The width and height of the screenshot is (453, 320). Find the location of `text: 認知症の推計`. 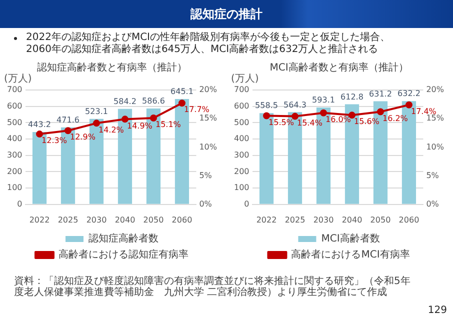

text: 認知症の推計 is located at coordinates (226, 14).